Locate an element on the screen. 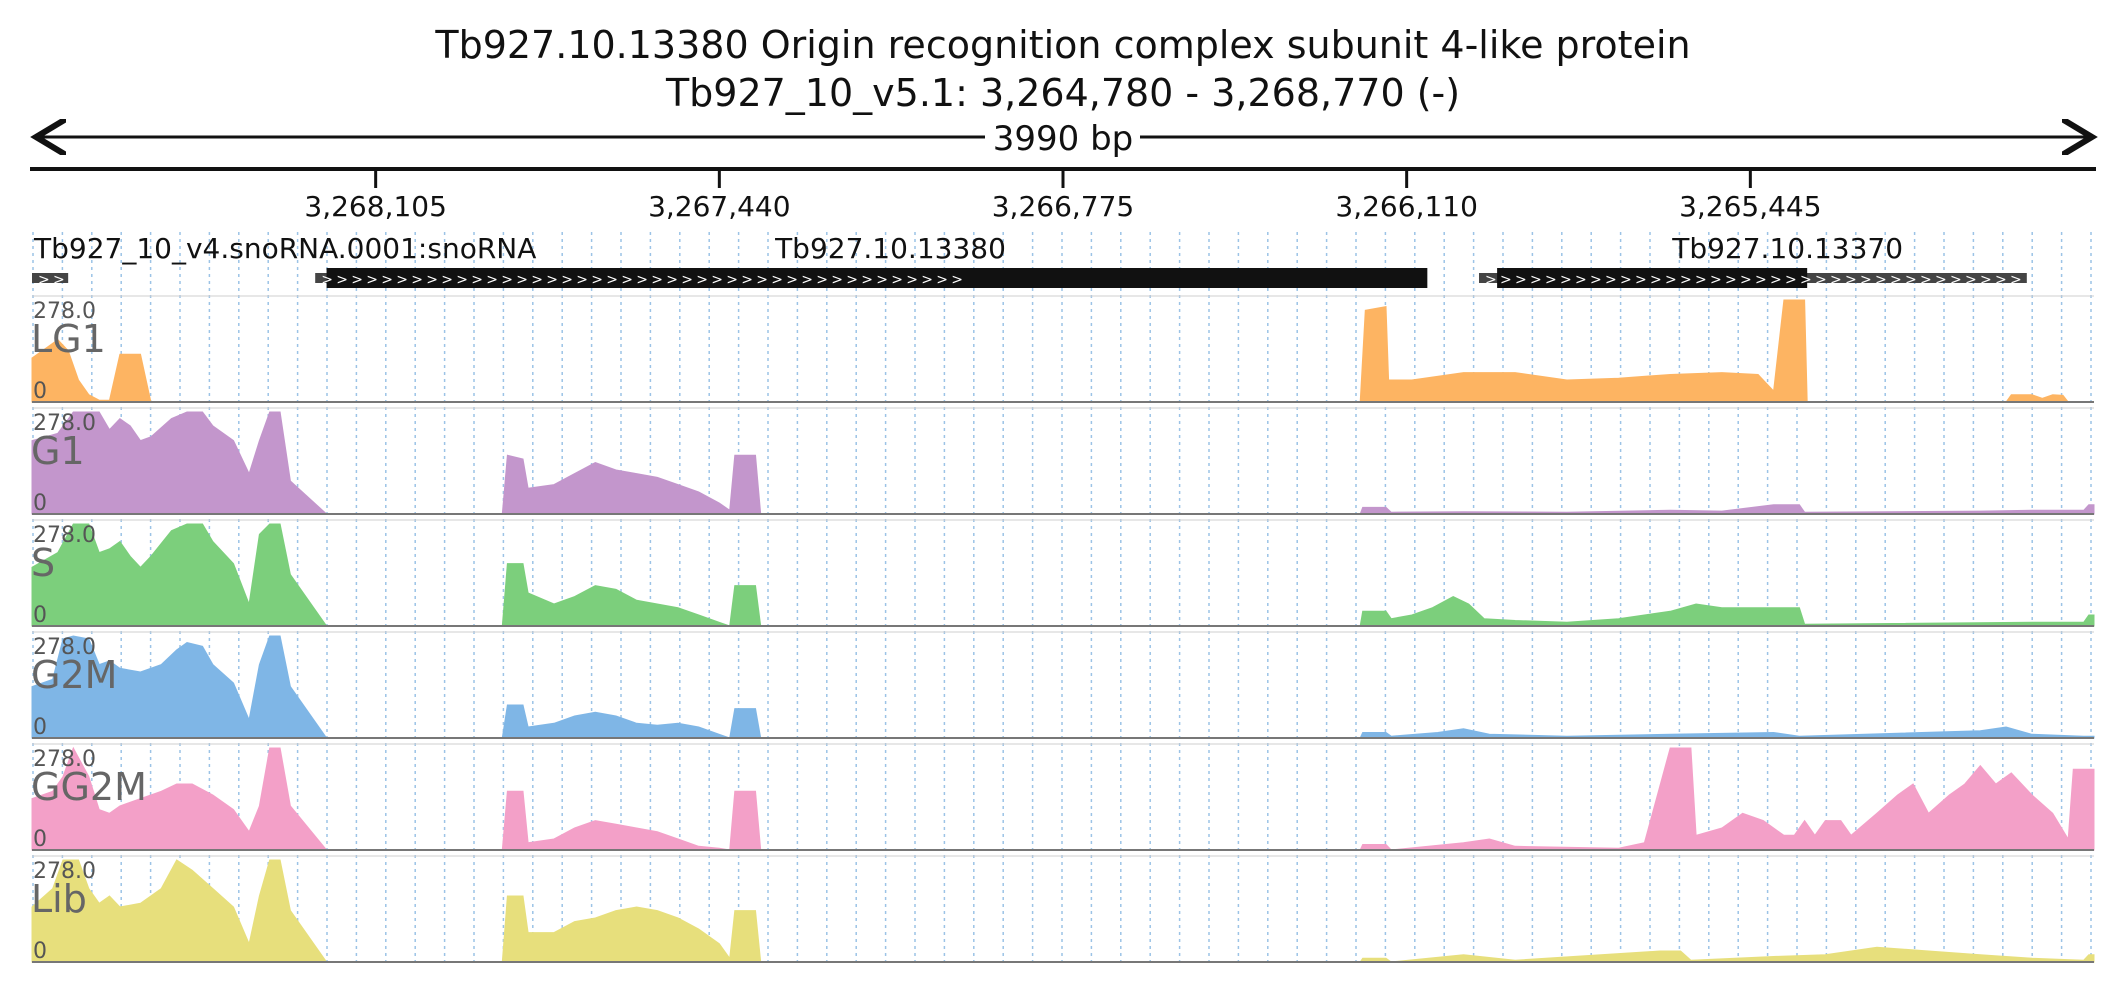  coverage-track-g1: 278.0G1 0 is located at coordinates (1063, 461).